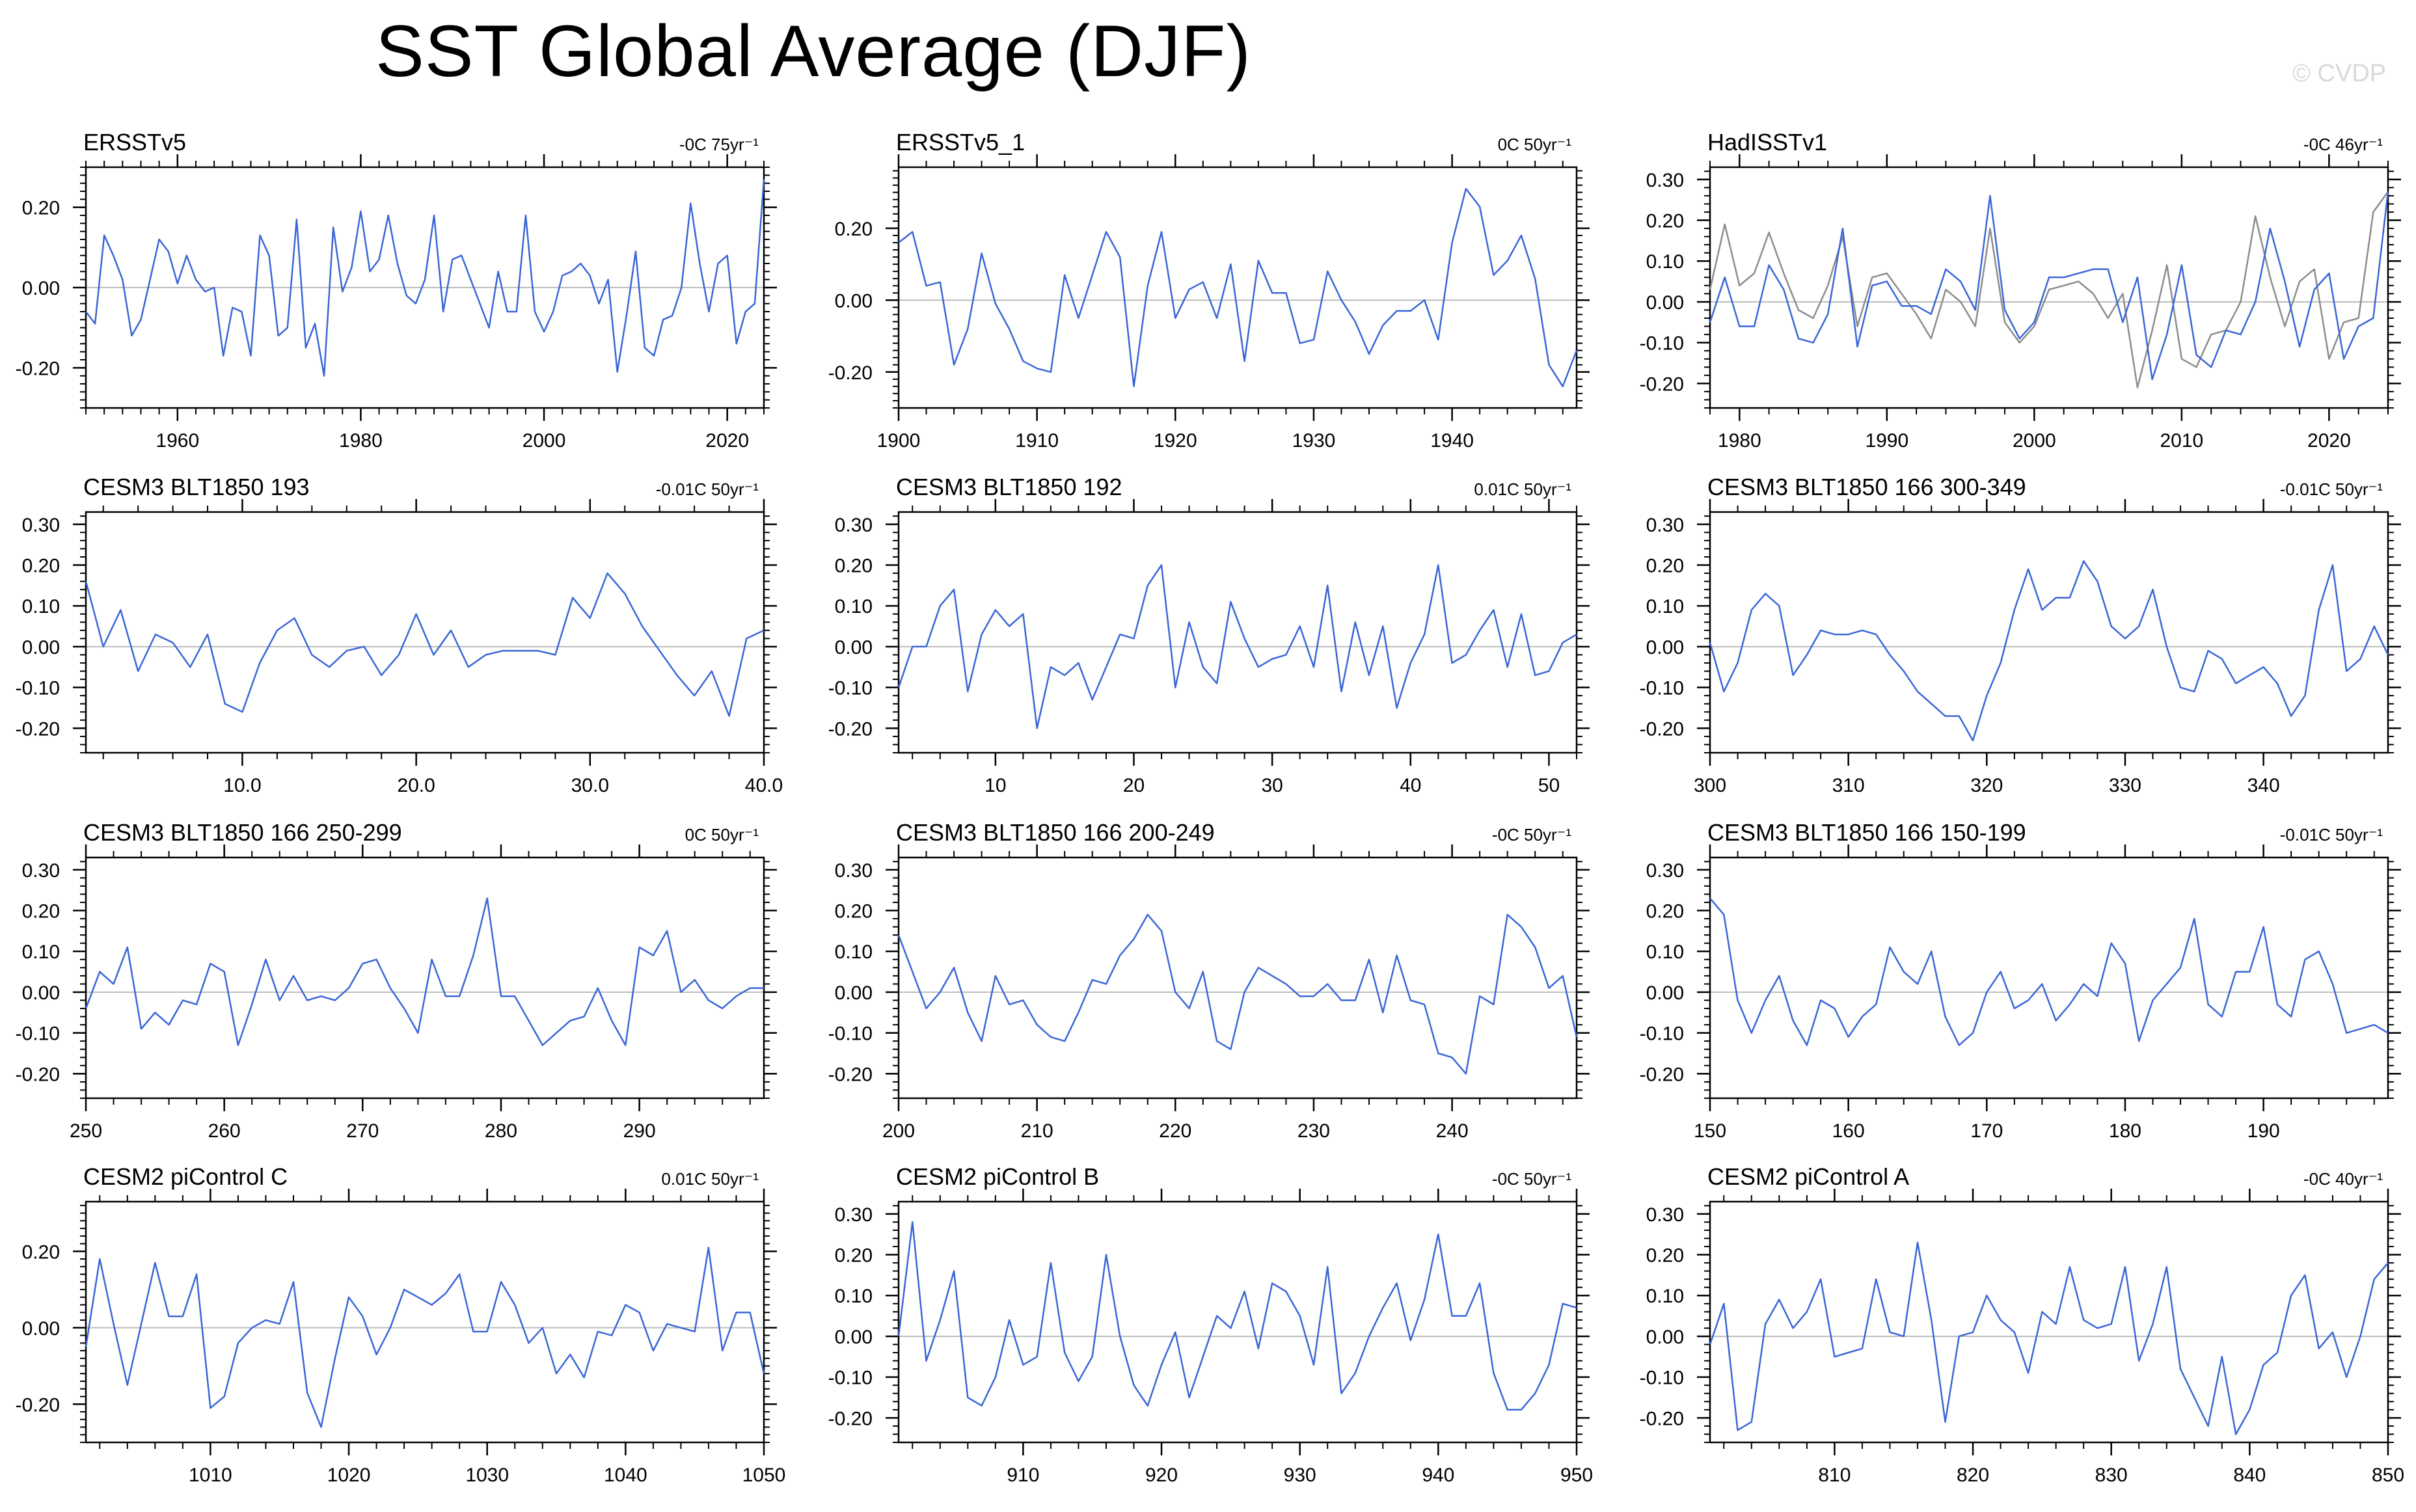 This screenshot has height=1512, width=2416. Describe the element at coordinates (1037, 441) in the screenshot. I see `x-tick-label: 1910` at that location.